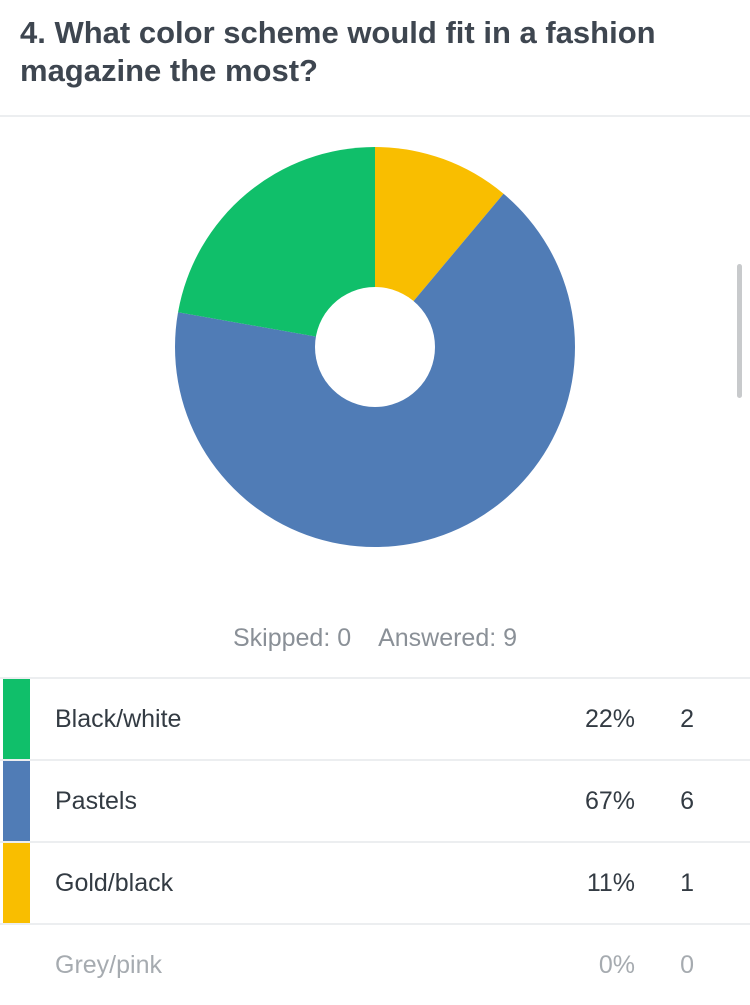 The width and height of the screenshot is (750, 1005). Describe the element at coordinates (687, 801) in the screenshot. I see `answer-count: 6` at that location.